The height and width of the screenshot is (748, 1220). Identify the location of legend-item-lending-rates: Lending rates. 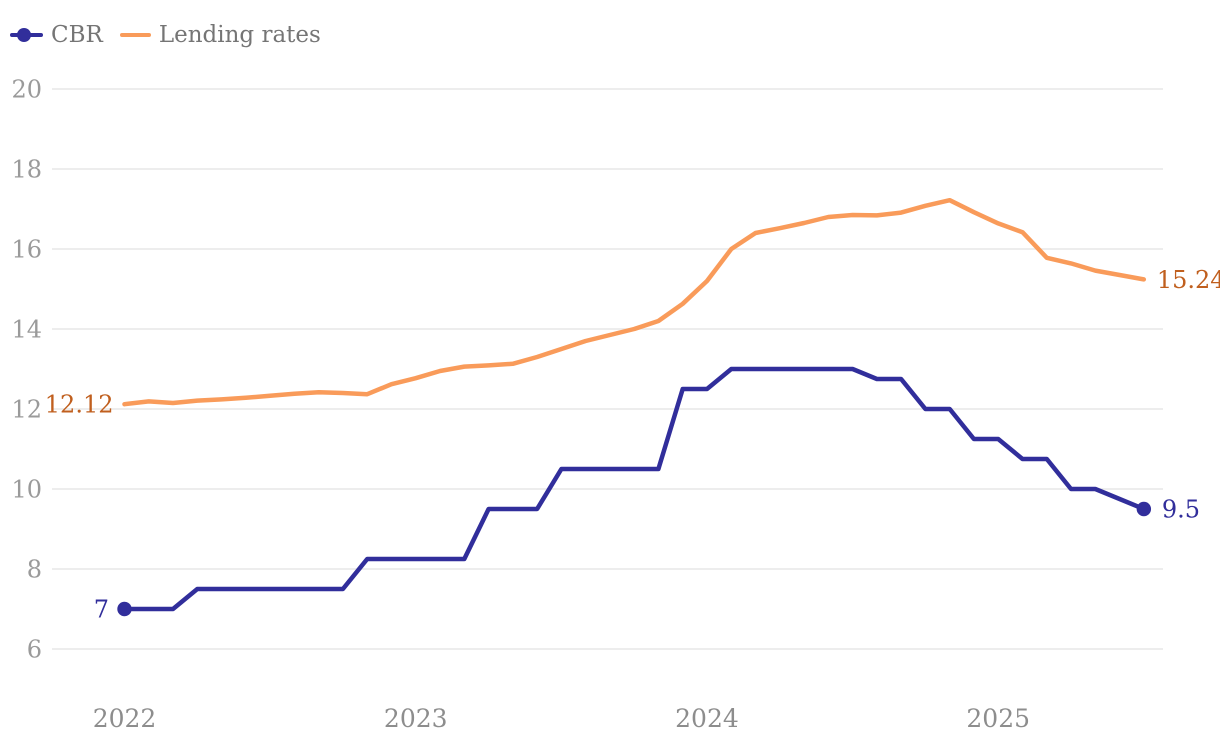
(220, 35).